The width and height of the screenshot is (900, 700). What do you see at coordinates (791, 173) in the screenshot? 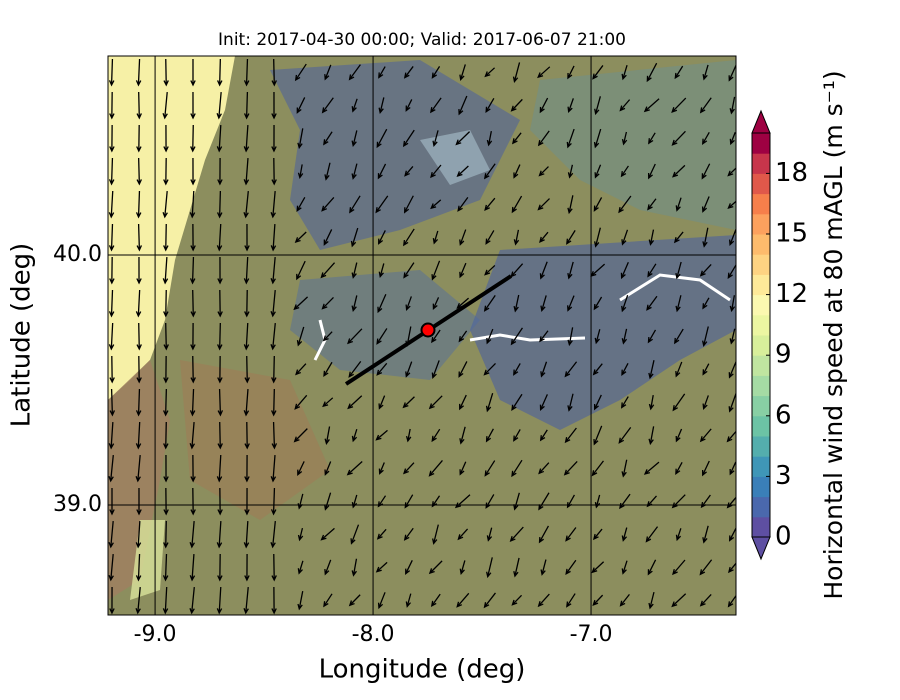
I see `colorbar-tick-label: 18` at bounding box center [791, 173].